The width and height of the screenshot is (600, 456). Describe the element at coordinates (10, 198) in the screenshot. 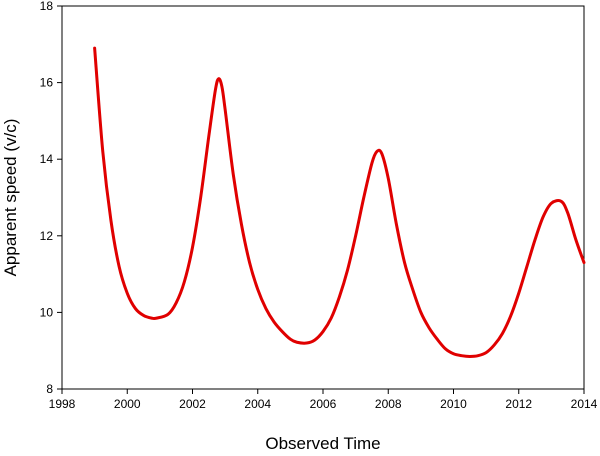

I see `y-axis-title: Apparent speed (v/c)` at that location.